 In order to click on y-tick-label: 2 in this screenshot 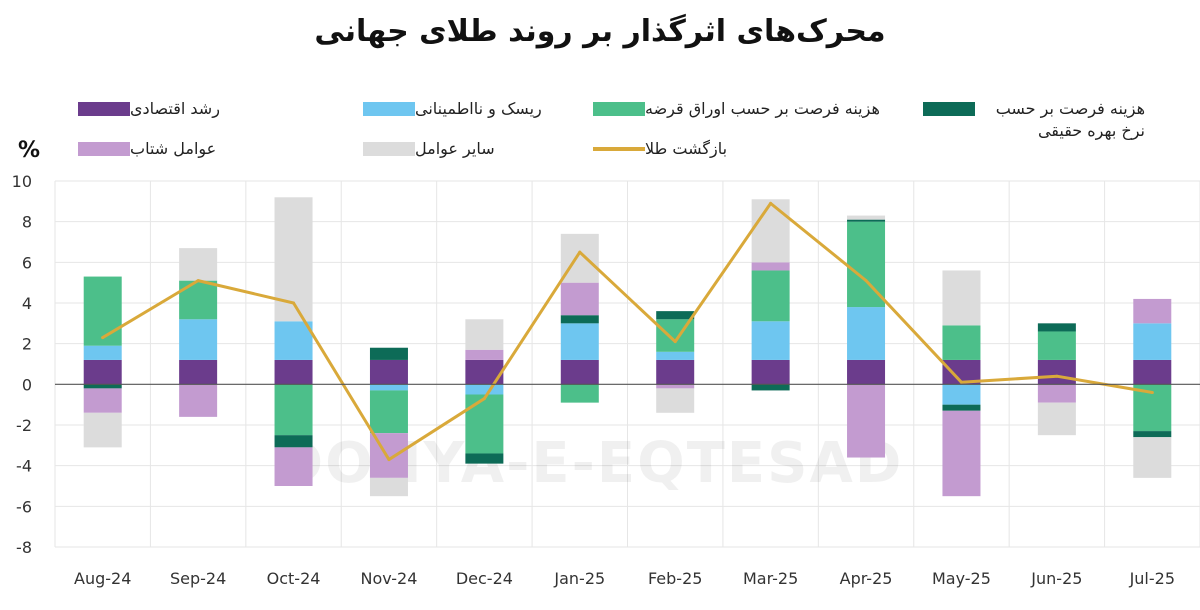, I will do `click(27, 344)`.